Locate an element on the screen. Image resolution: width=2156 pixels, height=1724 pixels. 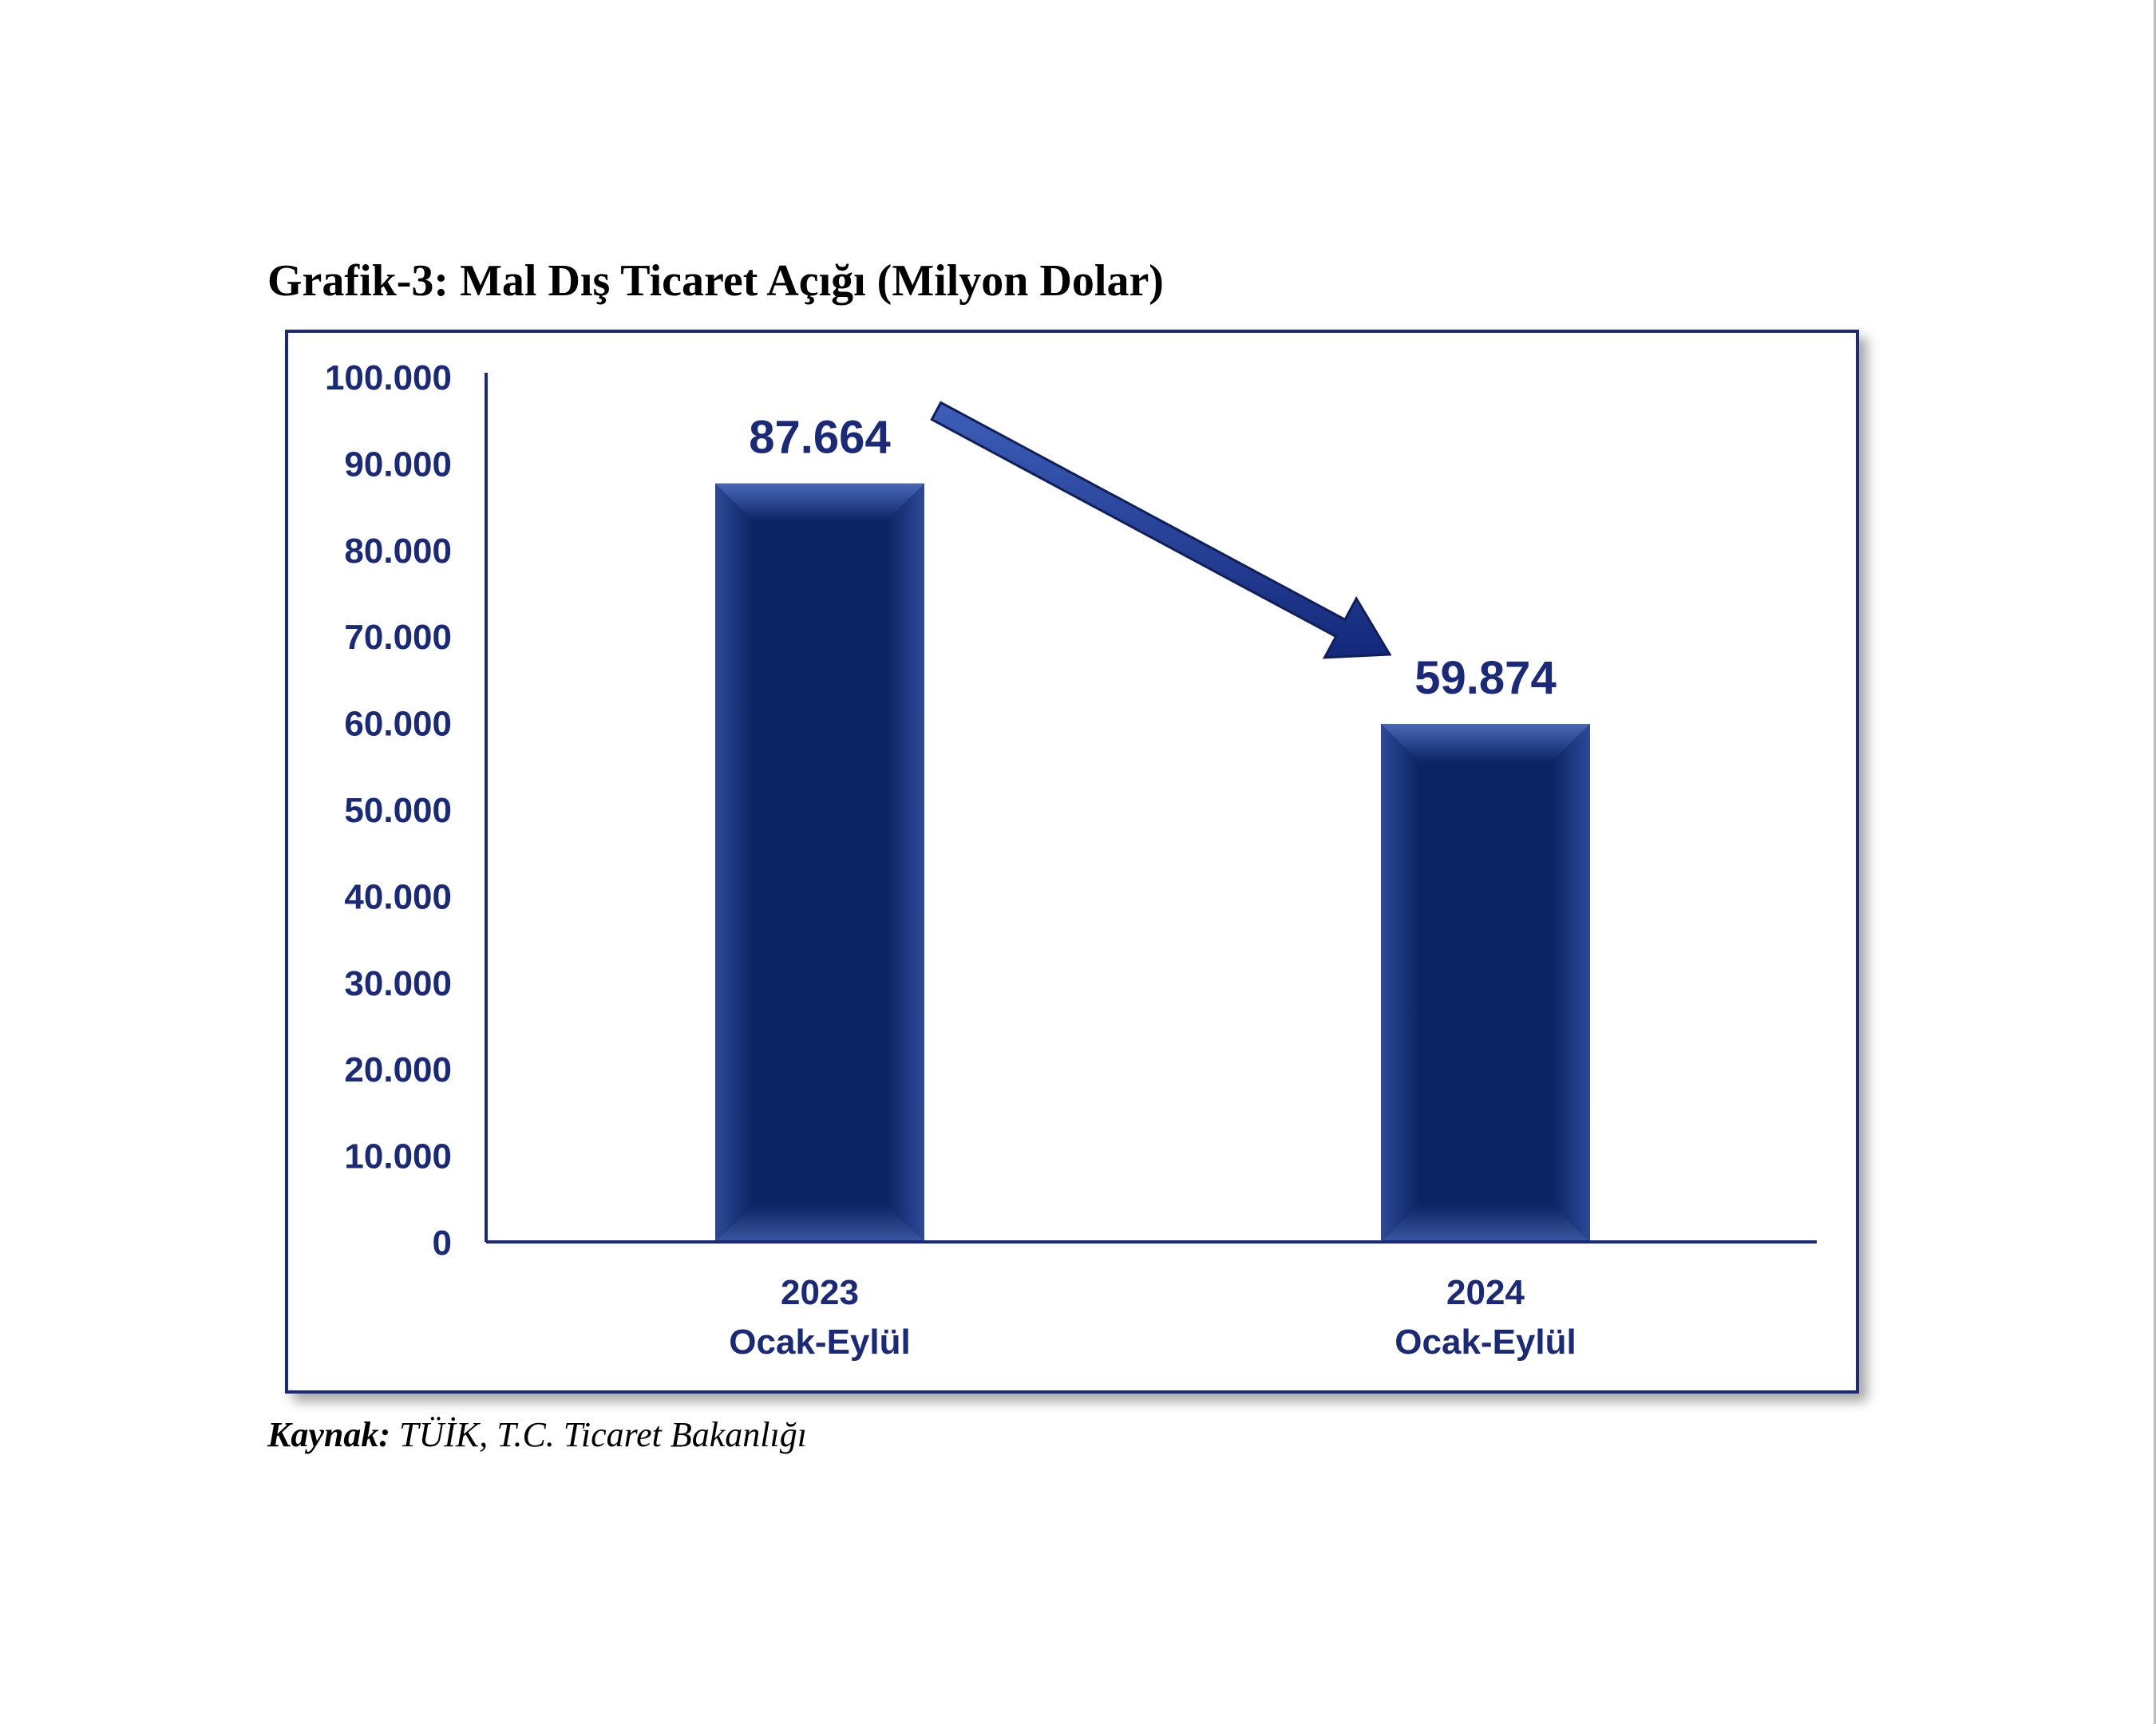
y-tick-label: 70.000 is located at coordinates (398, 637).